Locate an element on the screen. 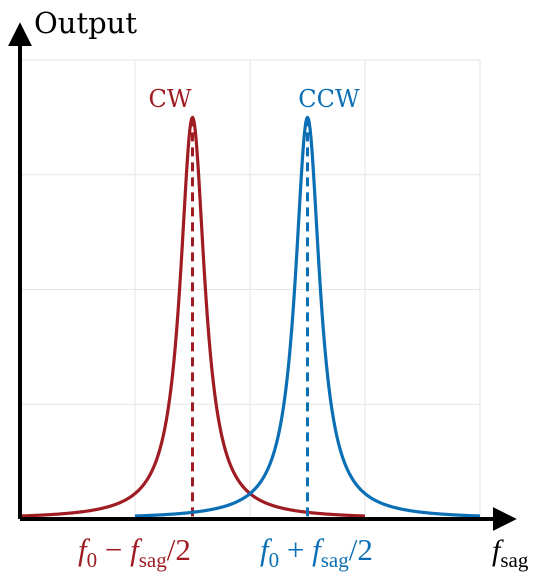  ccw-tick-label: f0 + fsag/2 is located at coordinates (316, 552).